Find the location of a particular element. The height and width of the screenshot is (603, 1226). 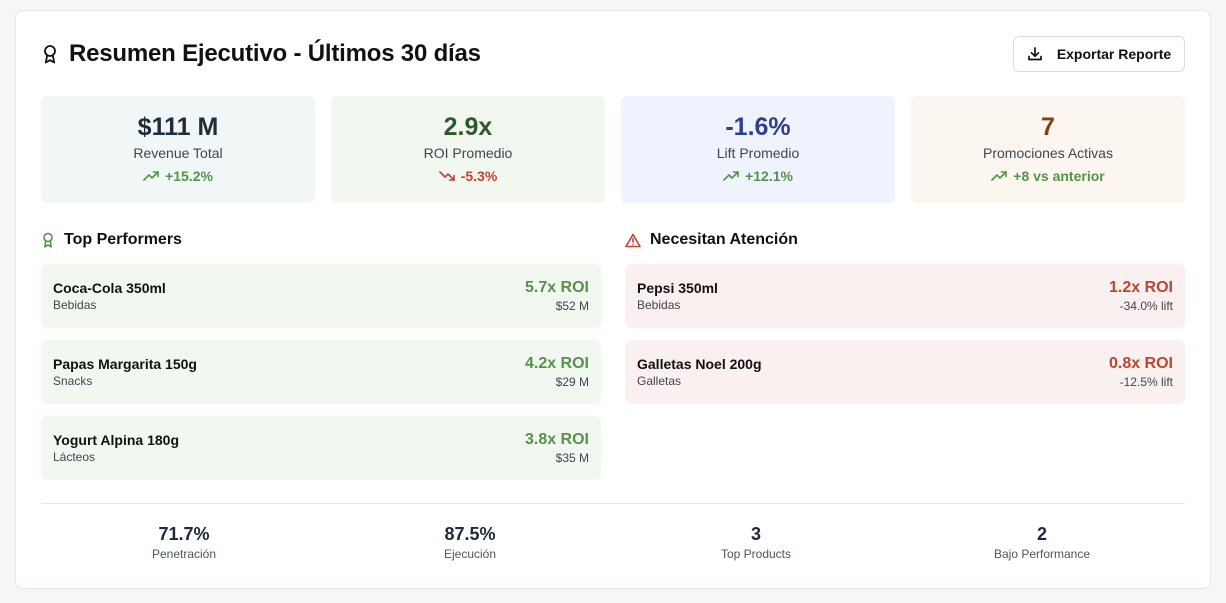

item-info: Coca-Cola 350ml Bebidas is located at coordinates (109, 296).